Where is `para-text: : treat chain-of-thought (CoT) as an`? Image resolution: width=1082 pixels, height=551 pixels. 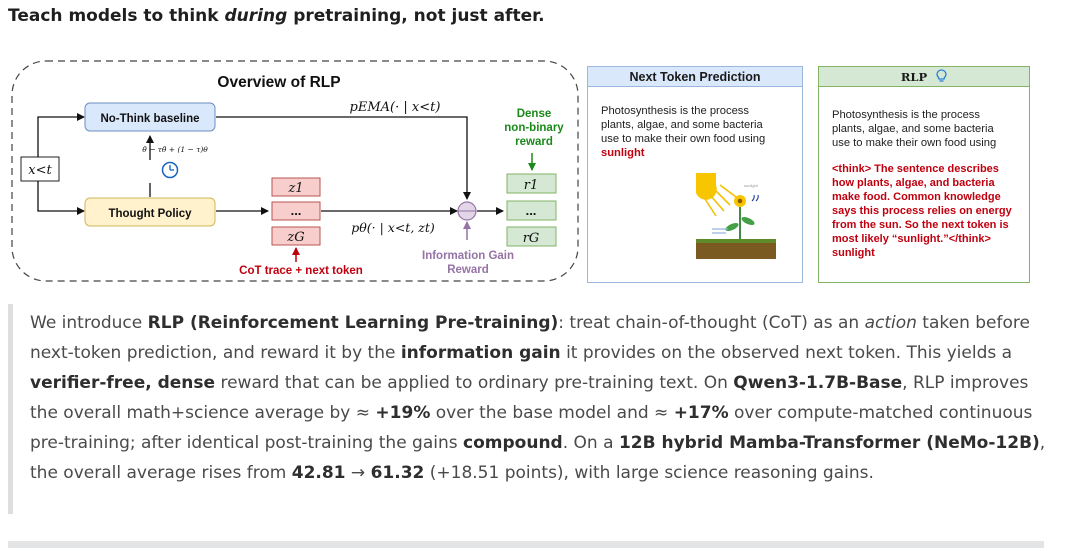
para-text: : treat chain-of-thought (CoT) as an is located at coordinates (711, 323).